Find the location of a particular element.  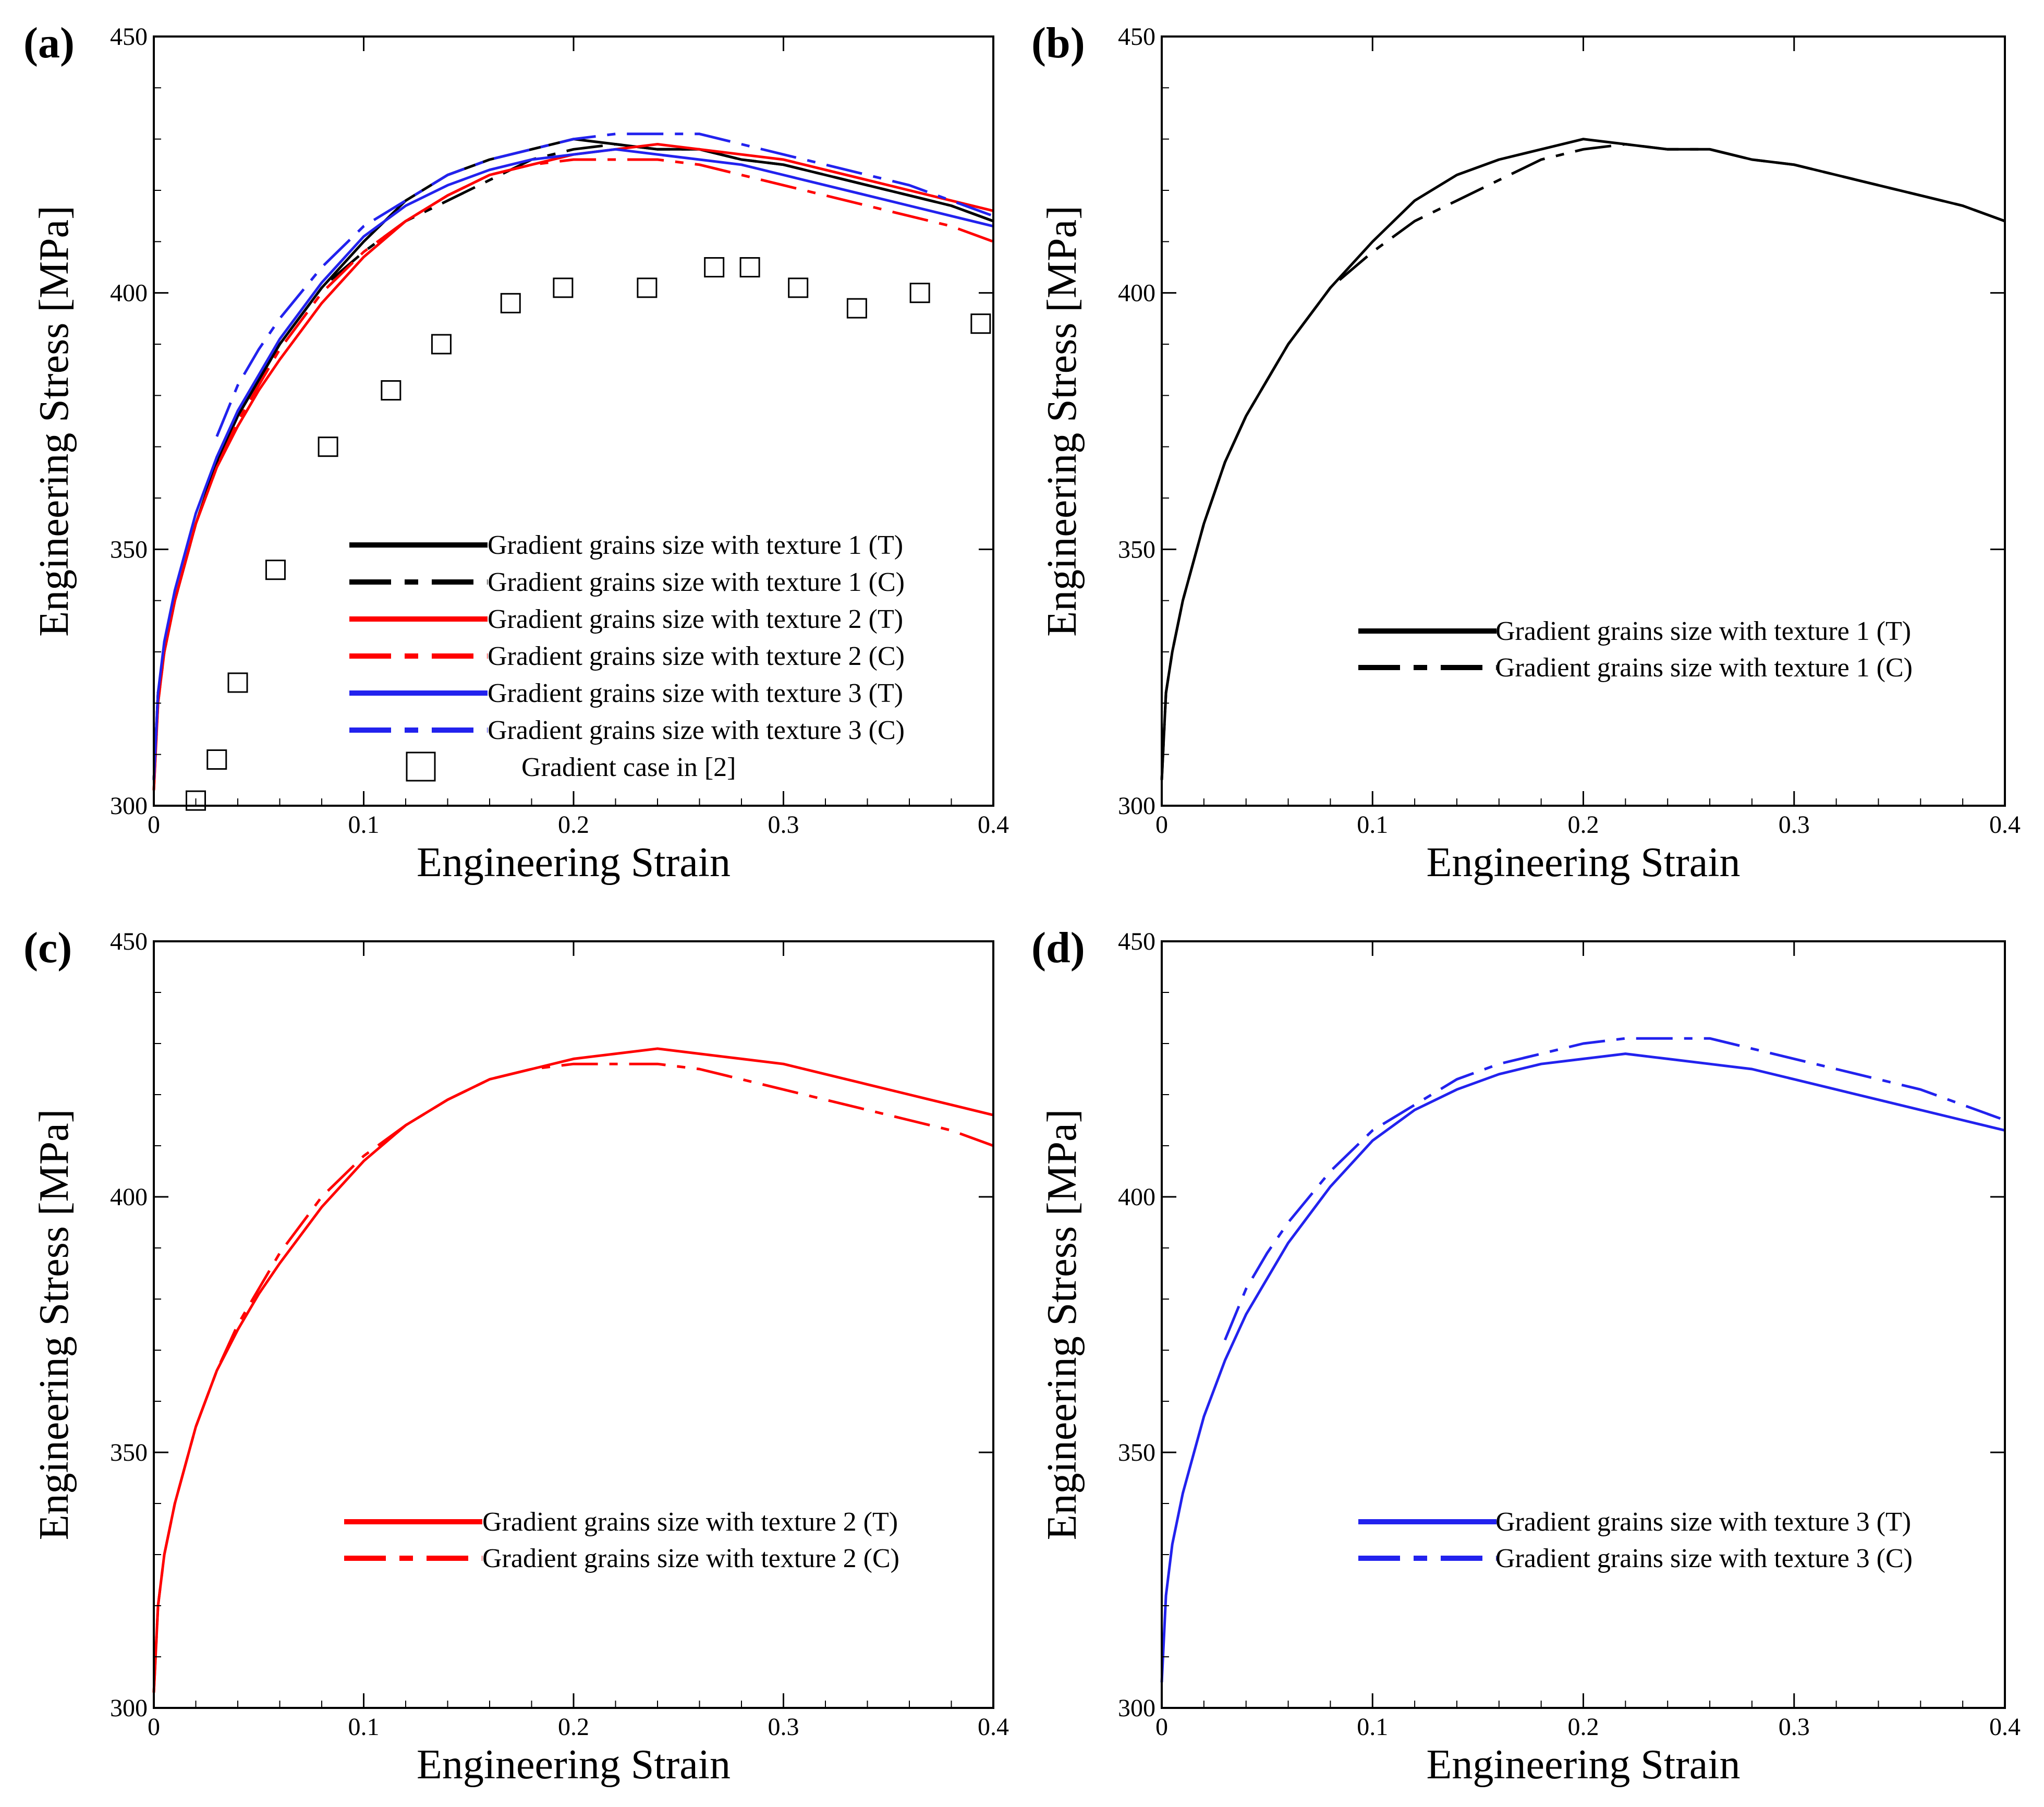

panel-label: (a) is located at coordinates (49, 43).